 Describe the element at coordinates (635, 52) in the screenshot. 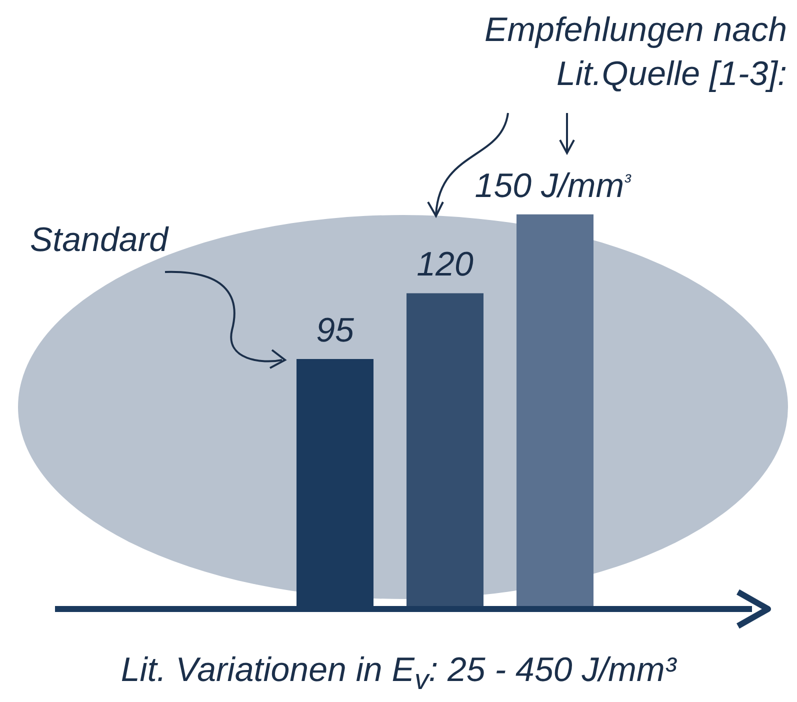

I see `text: Empfehlungen nach Lit.Quelle [1-3]:` at that location.